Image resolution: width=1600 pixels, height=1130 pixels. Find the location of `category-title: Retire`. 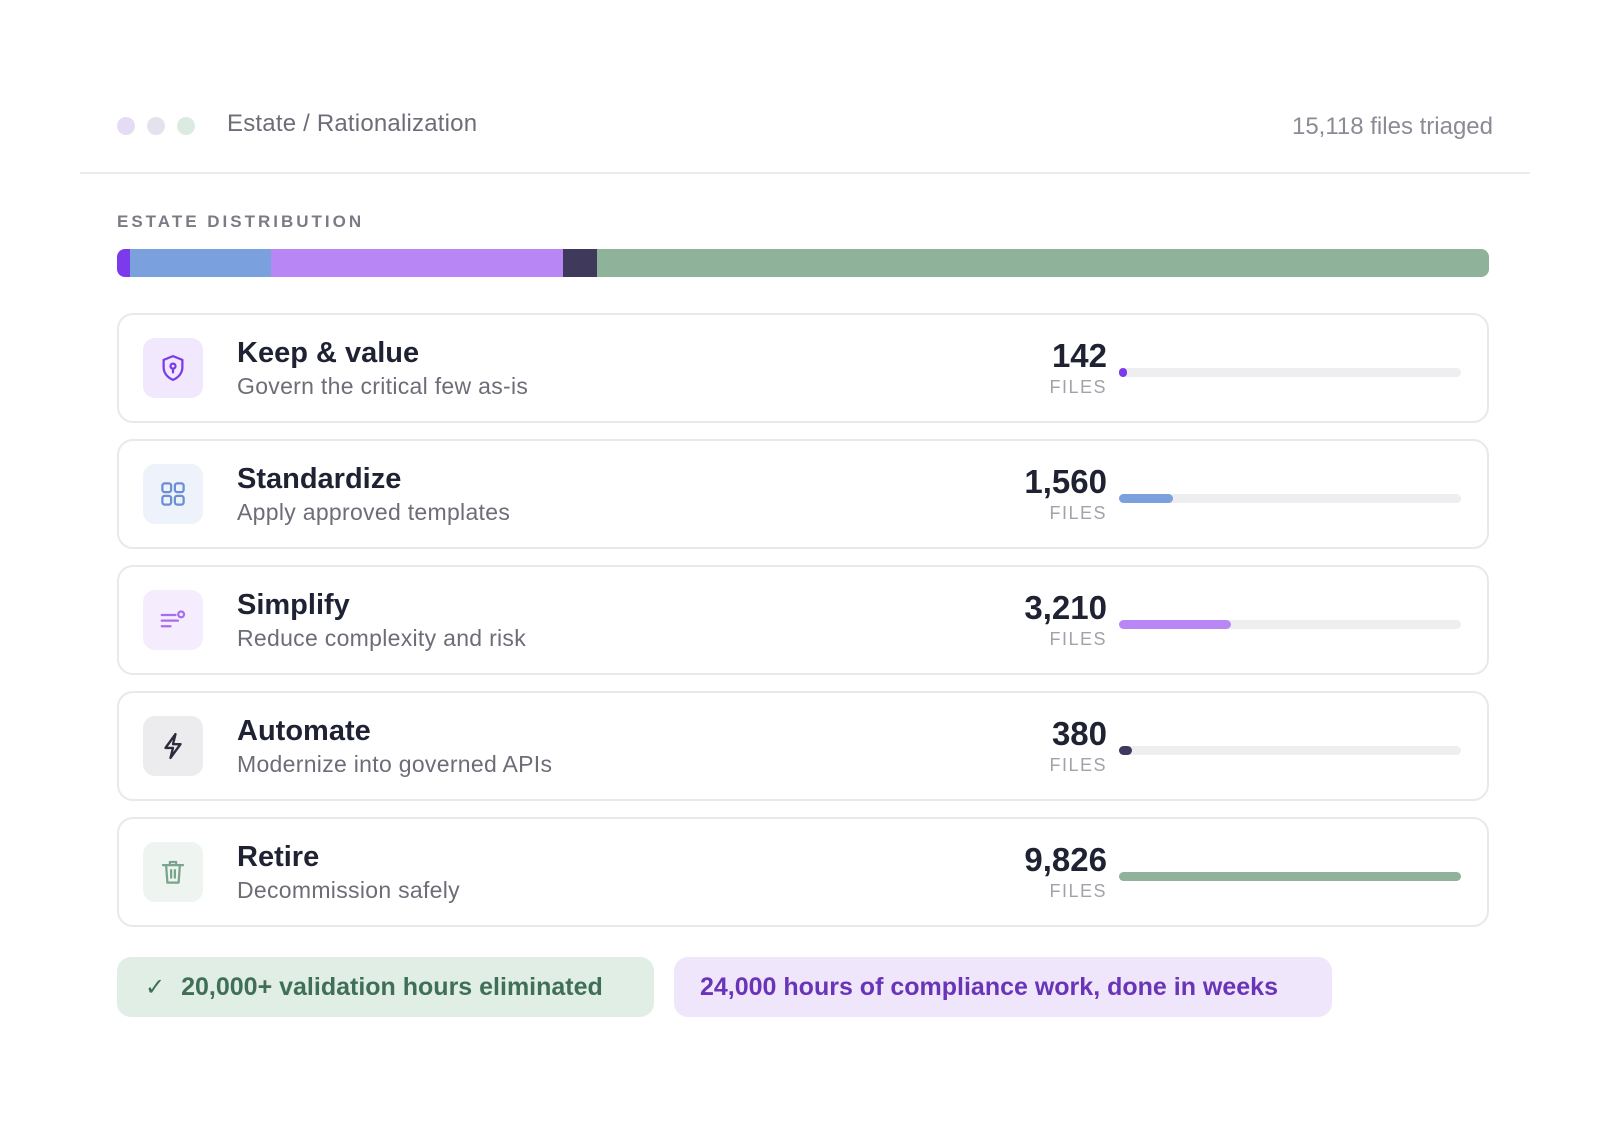

category-title: Retire is located at coordinates (278, 857).